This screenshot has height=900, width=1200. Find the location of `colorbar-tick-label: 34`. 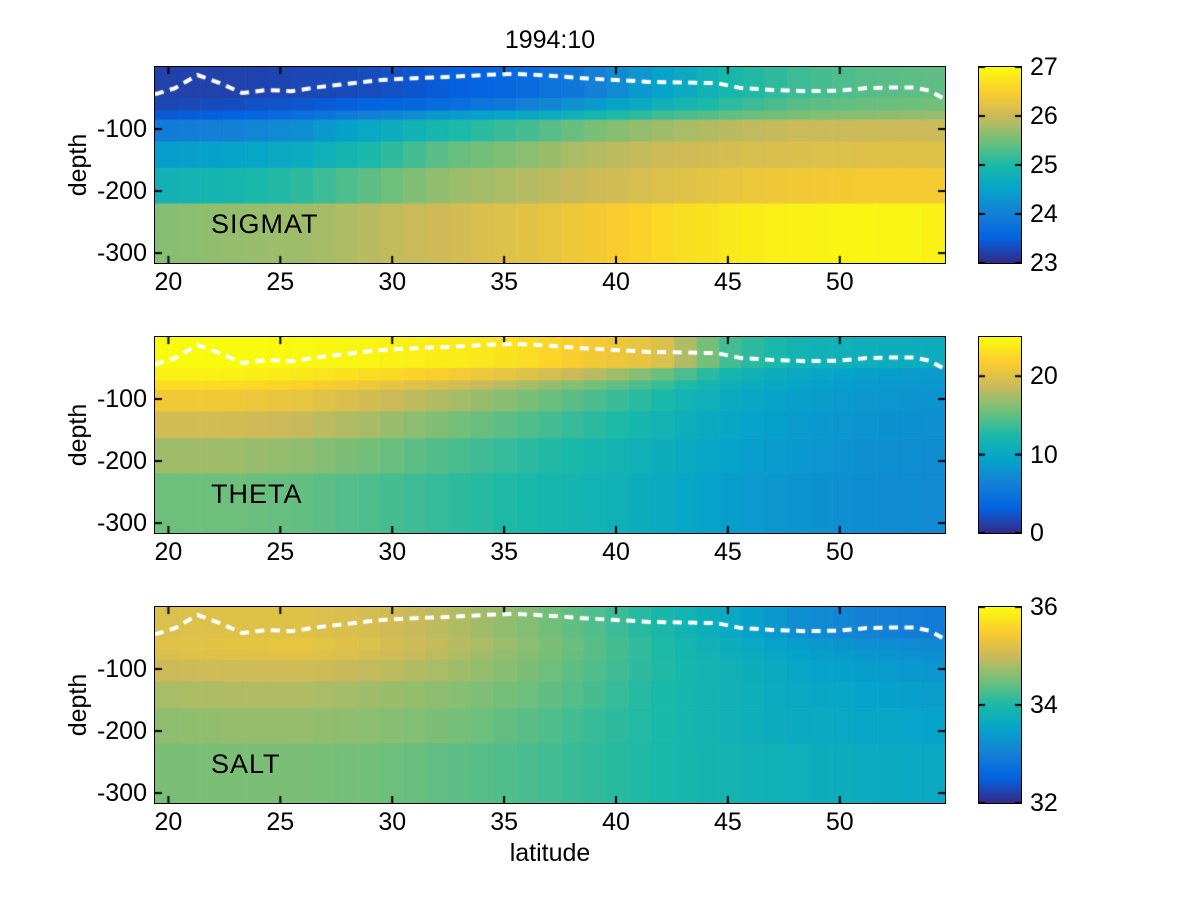

colorbar-tick-label: 34 is located at coordinates (1044, 705).